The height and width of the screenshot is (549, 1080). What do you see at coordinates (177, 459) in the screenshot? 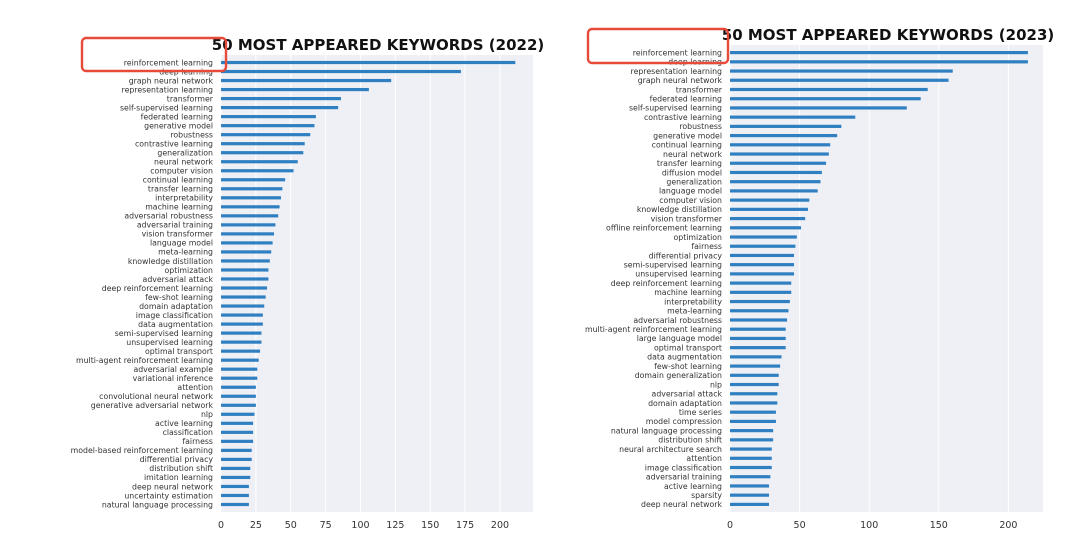
I see `category-label: differential privacy` at bounding box center [177, 459].